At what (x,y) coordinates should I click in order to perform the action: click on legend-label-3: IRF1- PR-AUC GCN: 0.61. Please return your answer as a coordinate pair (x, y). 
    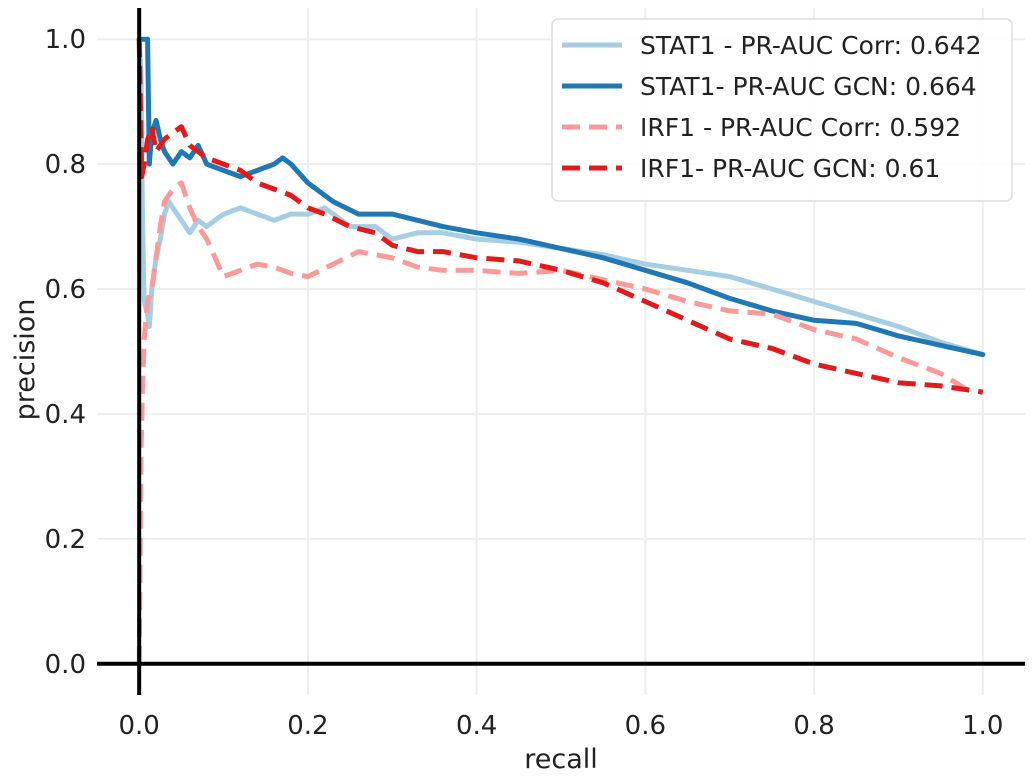
    Looking at the image, I should click on (790, 168).